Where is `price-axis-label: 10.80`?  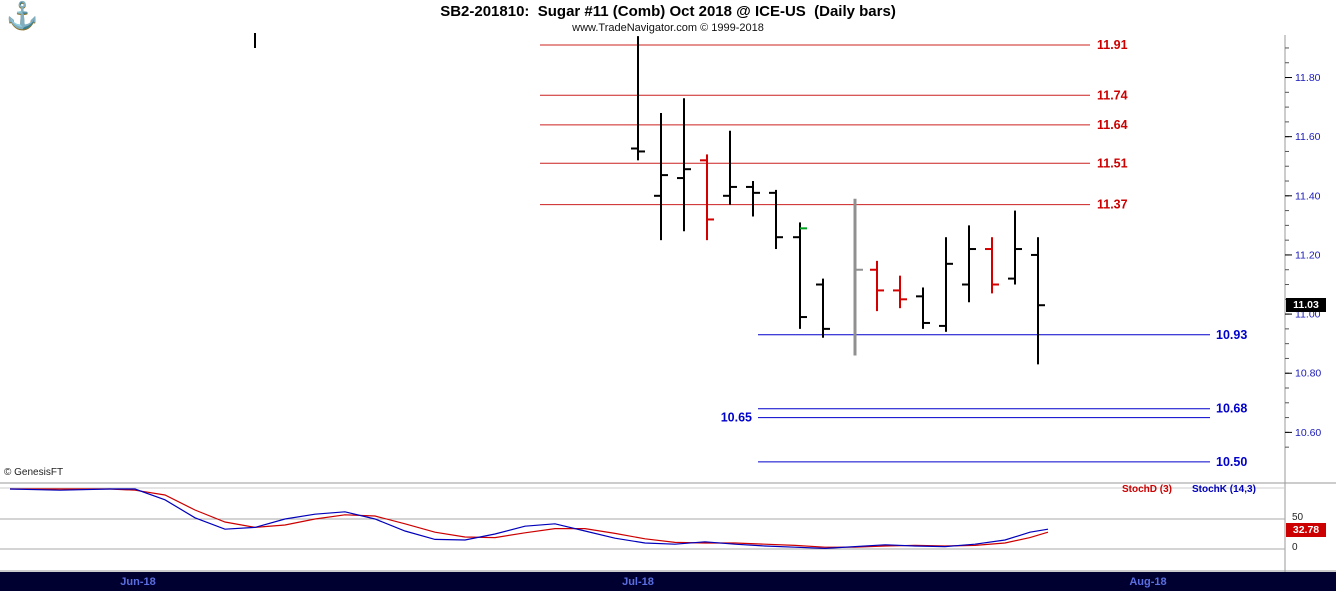
price-axis-label: 10.80 is located at coordinates (1308, 374).